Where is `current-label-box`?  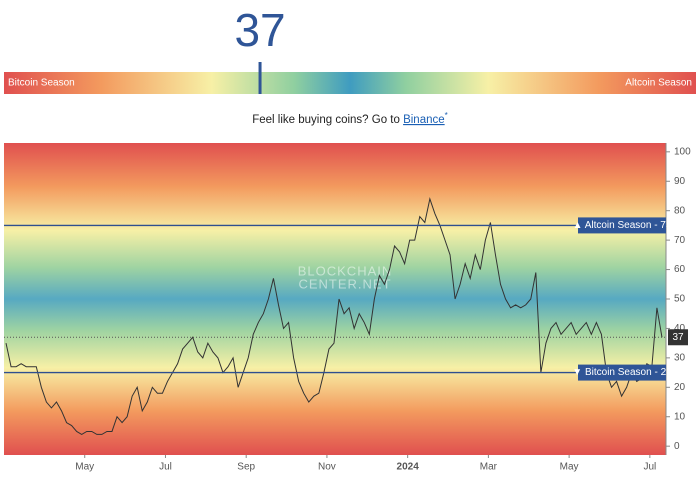 current-label-box is located at coordinates (678, 337).